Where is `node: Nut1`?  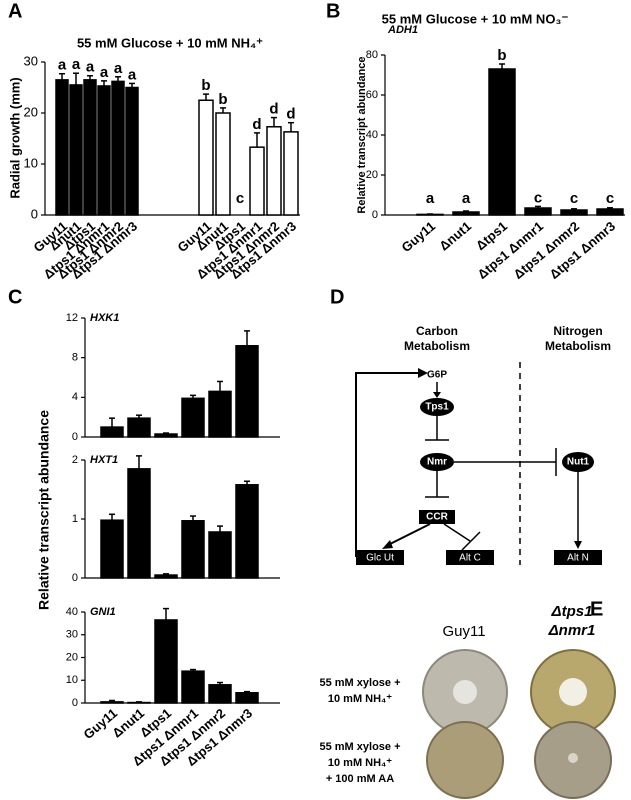
node: Nut1 is located at coordinates (578, 462).